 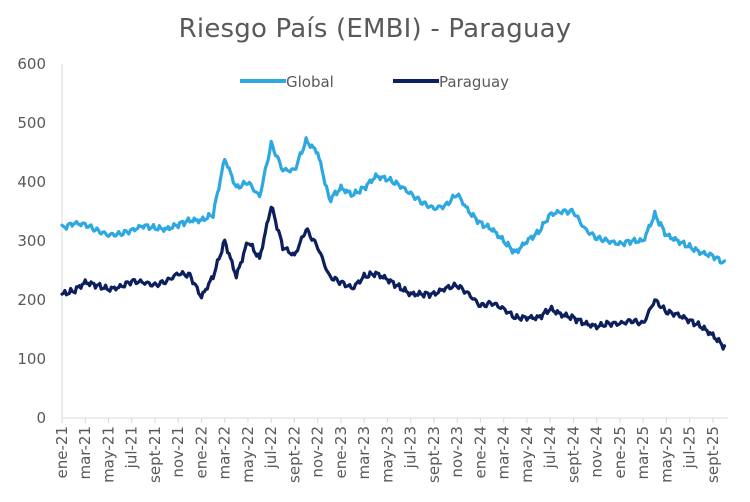 What do you see at coordinates (85, 453) in the screenshot?
I see `x-tick-label: mar-21` at bounding box center [85, 453].